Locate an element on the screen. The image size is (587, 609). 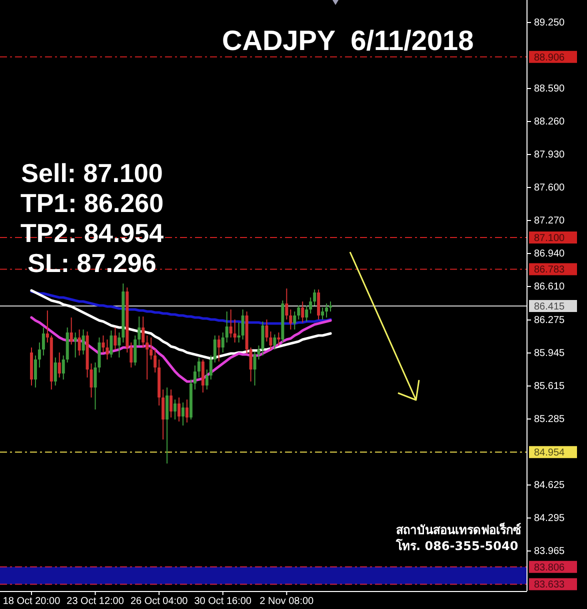
y-tick-label: 87.600 is located at coordinates (550, 188).